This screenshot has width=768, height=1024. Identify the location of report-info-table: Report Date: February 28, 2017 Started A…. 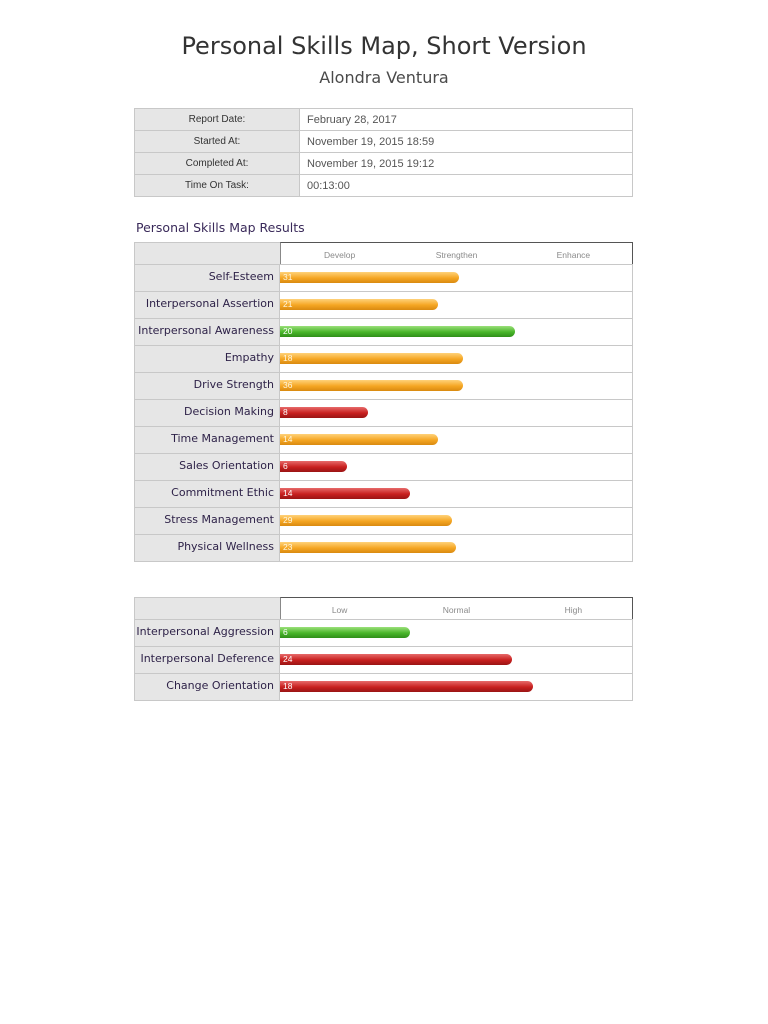
(383, 152).